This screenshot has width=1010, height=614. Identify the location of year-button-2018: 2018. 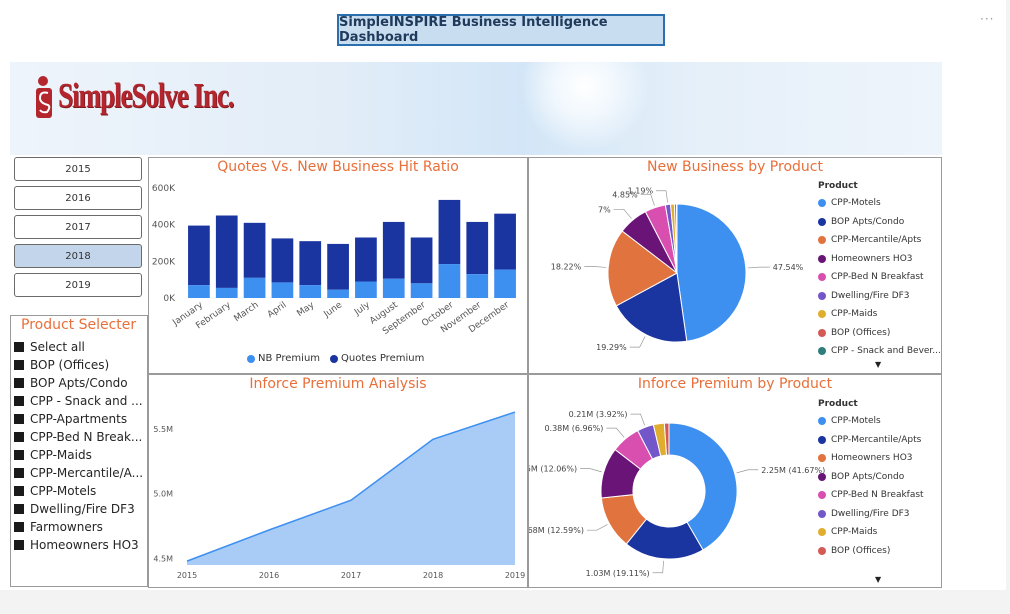
(78, 256).